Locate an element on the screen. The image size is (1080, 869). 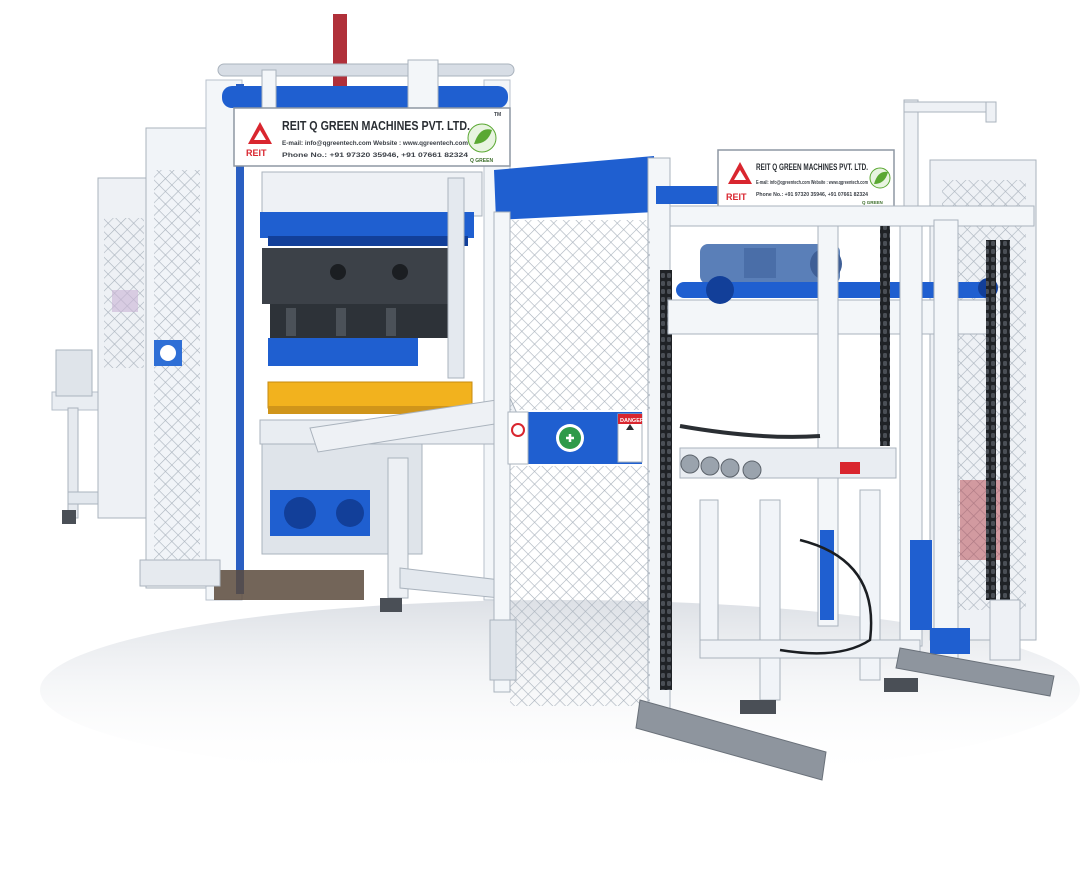
drive-chain is located at coordinates (666, 480).